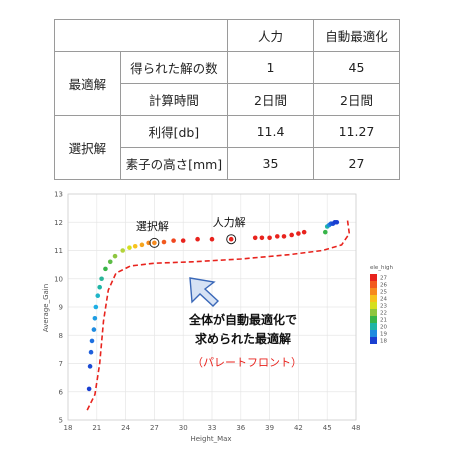 This screenshot has height=462, width=450. Describe the element at coordinates (382, 268) in the screenshot. I see `colorbar-title: ele_high` at that location.